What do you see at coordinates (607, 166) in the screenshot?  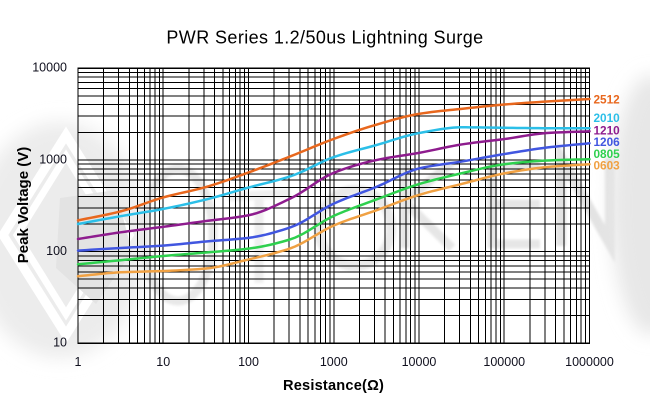 I see `svg-text: 0603` at bounding box center [607, 166].